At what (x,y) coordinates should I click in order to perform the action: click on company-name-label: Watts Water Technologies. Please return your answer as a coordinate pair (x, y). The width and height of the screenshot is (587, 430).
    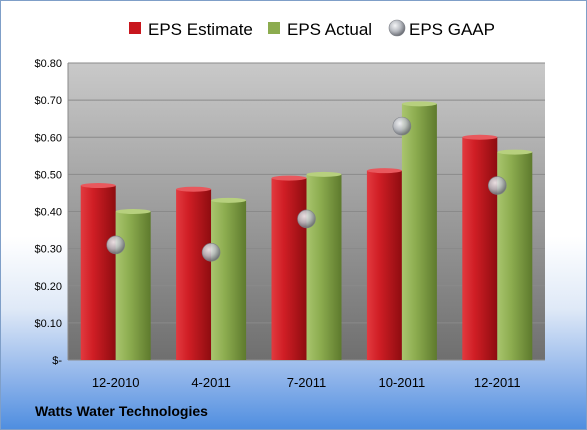
    Looking at the image, I should click on (121, 411).